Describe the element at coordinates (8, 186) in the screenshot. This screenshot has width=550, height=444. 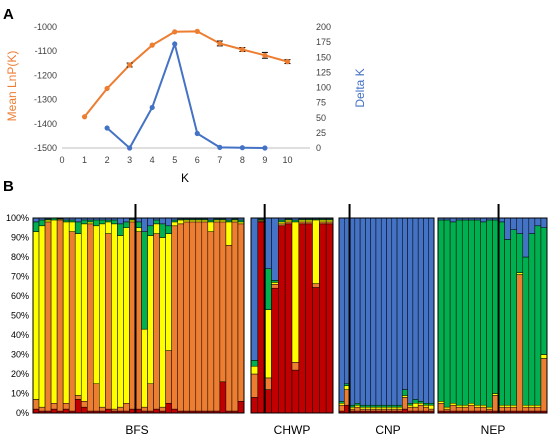
I see `panel-label-b: B` at that location.